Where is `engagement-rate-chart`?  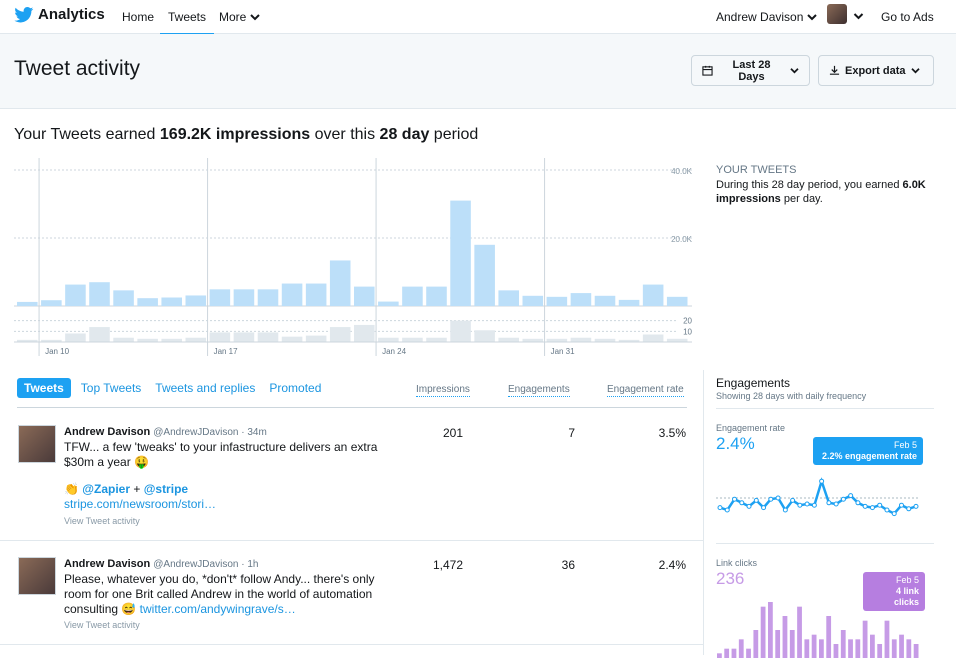 engagement-rate-chart is located at coordinates (821, 500).